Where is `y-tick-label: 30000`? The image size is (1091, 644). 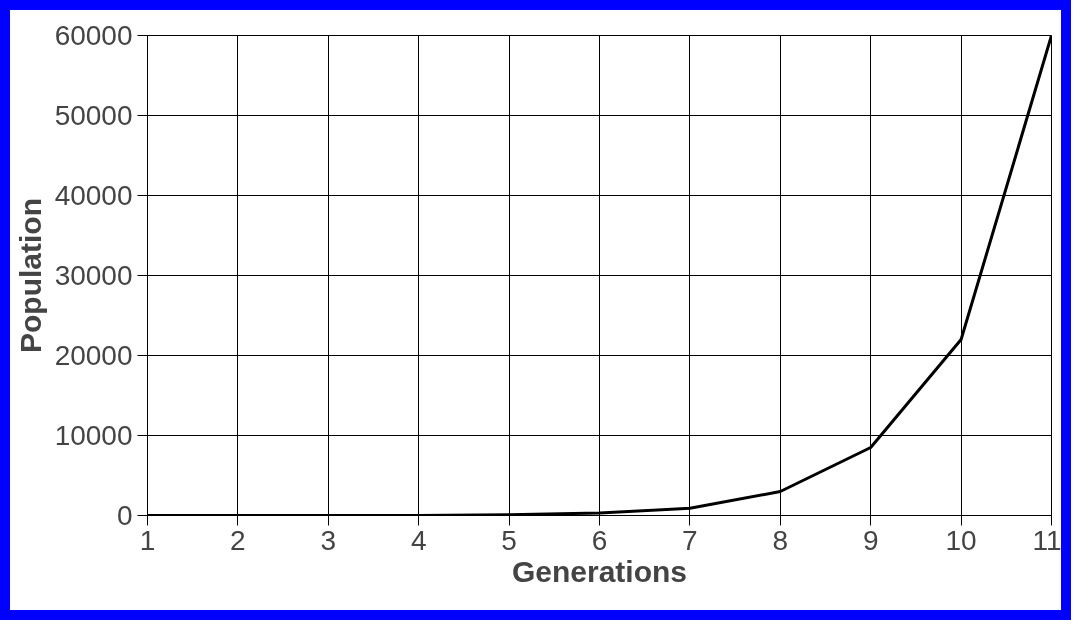 y-tick-label: 30000 is located at coordinates (93, 275).